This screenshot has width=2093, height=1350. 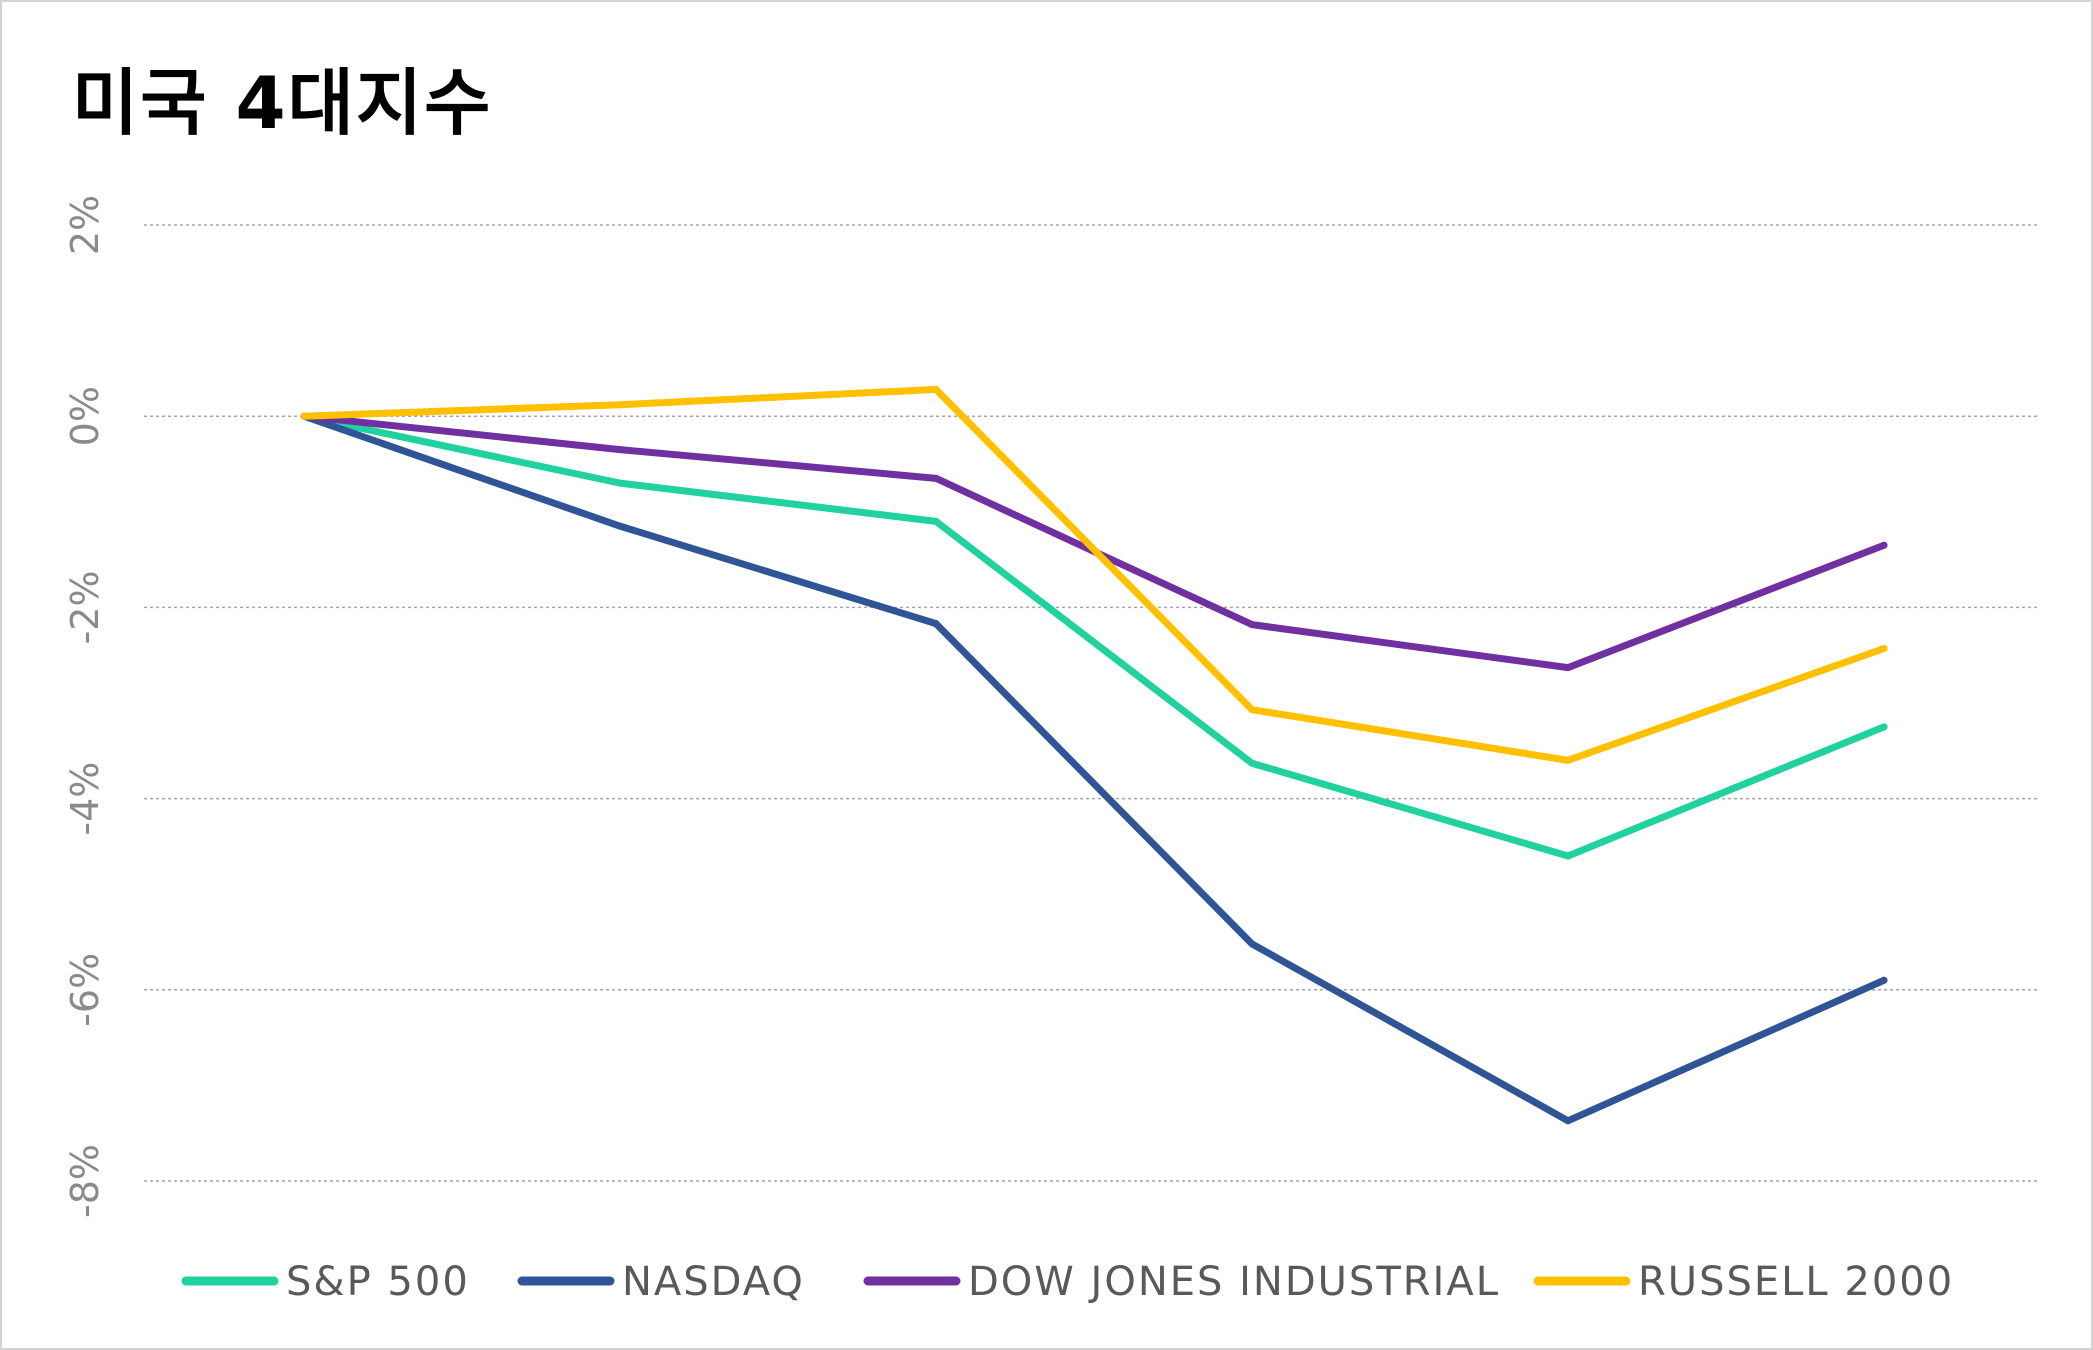 What do you see at coordinates (85, 416) in the screenshot?
I see `y-tick-label: 0%` at bounding box center [85, 416].